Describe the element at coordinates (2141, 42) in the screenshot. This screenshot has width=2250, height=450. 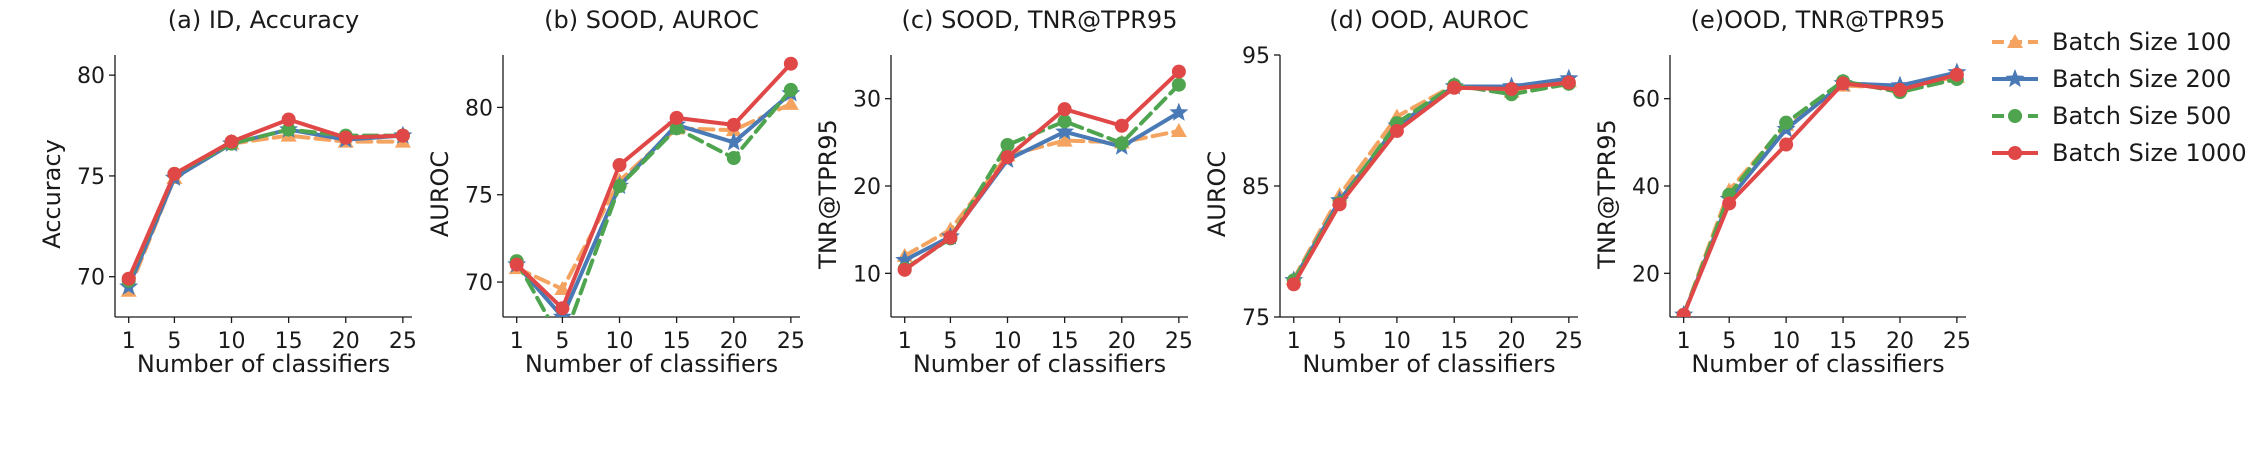
I see `legend-label: Batch Size 100` at that location.